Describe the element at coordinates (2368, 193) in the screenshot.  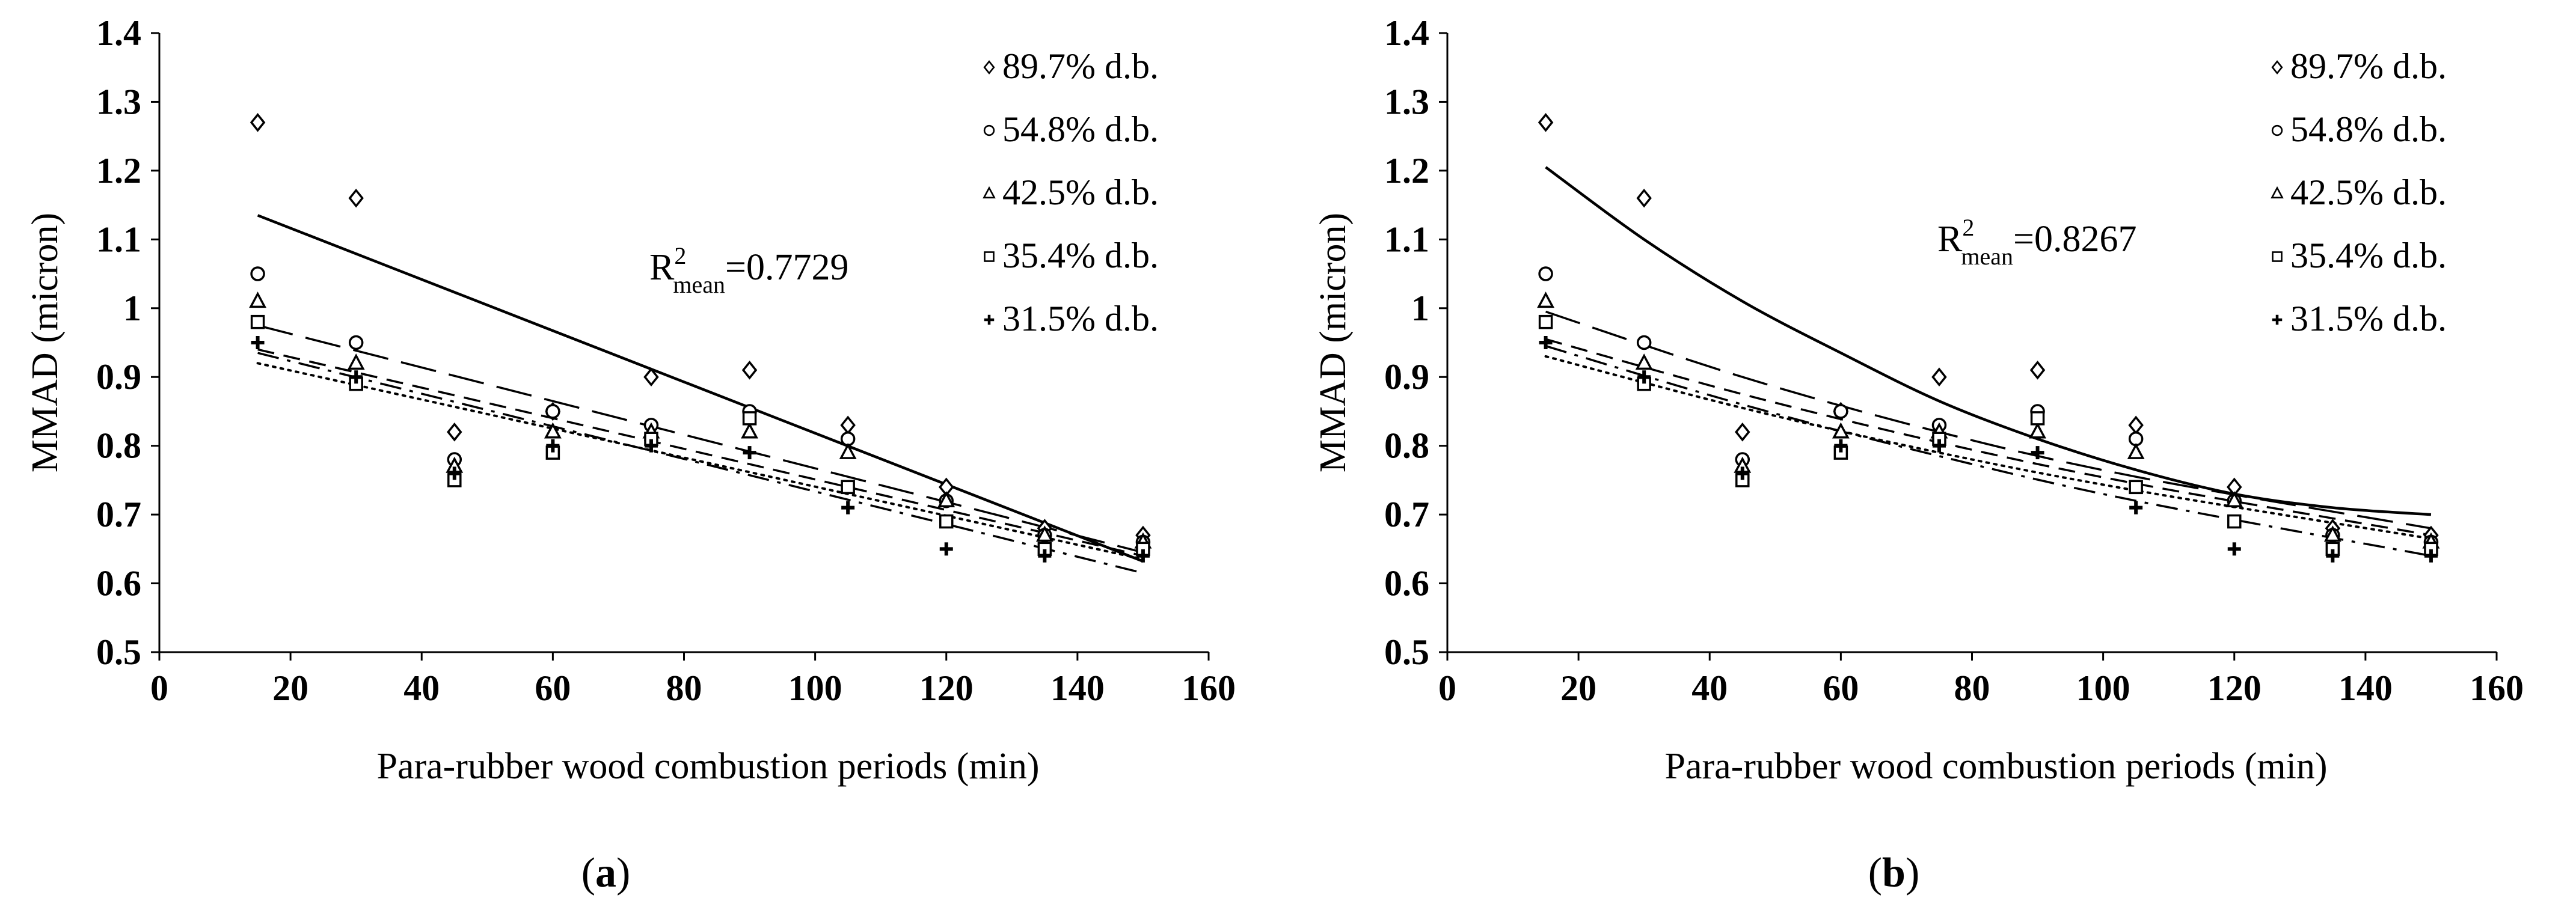
I see `panel-b-legend-label: 42.5% d.b.` at that location.